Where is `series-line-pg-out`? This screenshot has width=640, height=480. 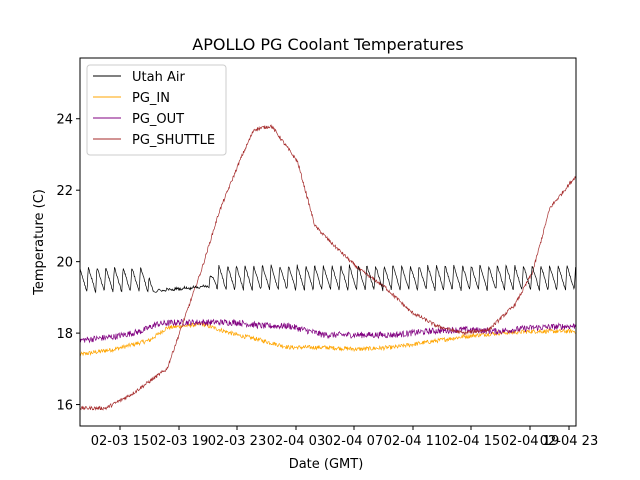 series-line-pg-out is located at coordinates (328, 331).